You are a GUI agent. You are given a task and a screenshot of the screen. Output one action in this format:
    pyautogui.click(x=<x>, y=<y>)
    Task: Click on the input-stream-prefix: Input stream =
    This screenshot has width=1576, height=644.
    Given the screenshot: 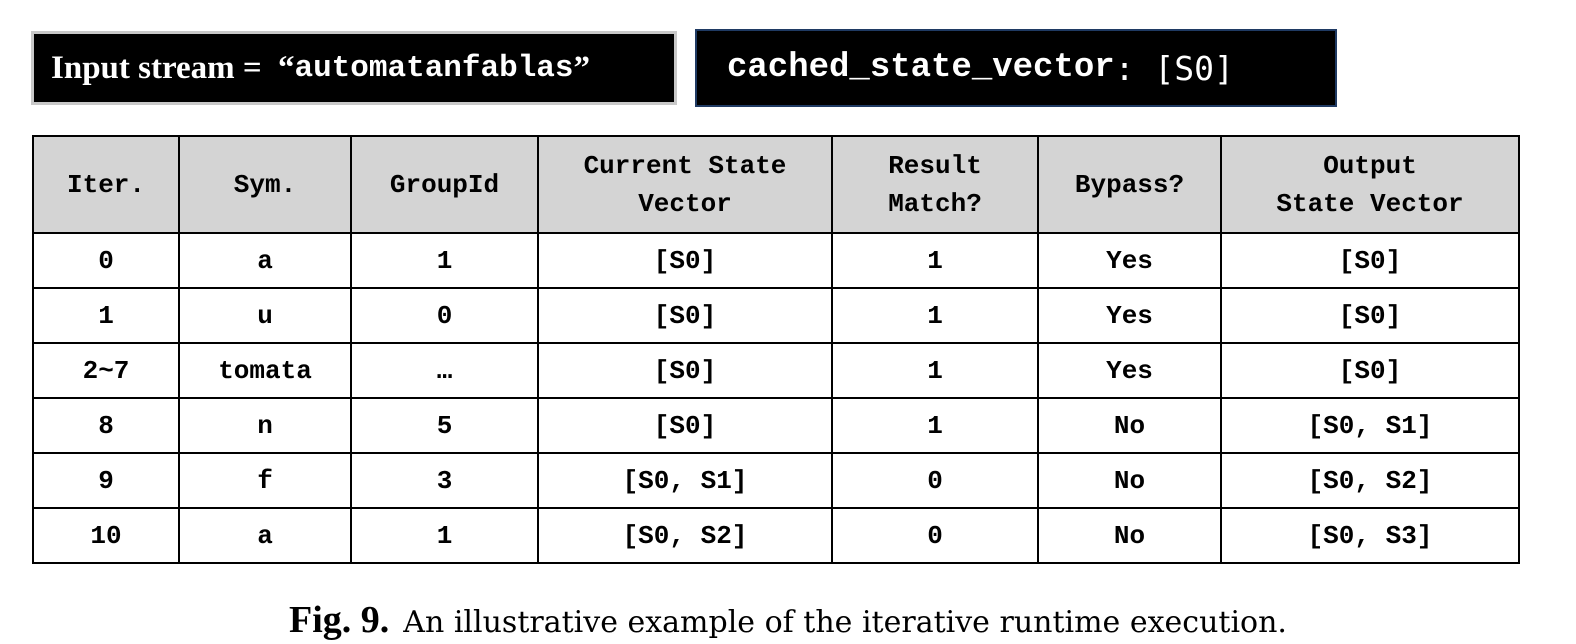 What is the action you would take?
    pyautogui.click(x=160, y=67)
    